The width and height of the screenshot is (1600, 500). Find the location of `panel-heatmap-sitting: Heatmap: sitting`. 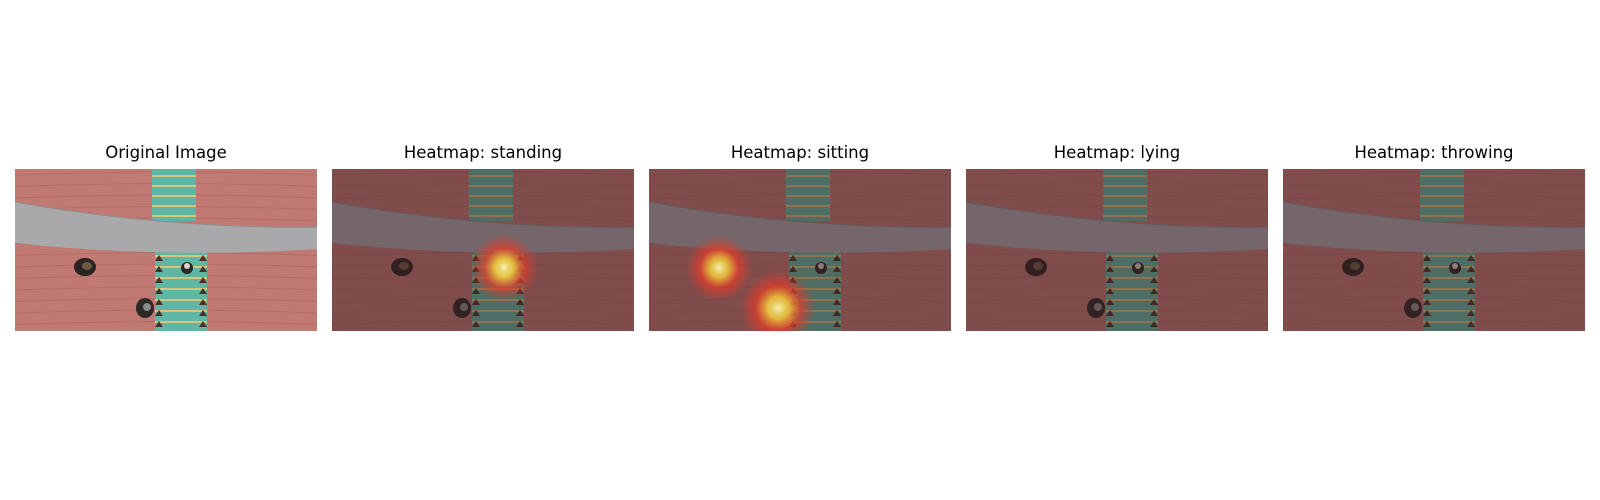

panel-heatmap-sitting: Heatmap: sitting is located at coordinates (800, 236).